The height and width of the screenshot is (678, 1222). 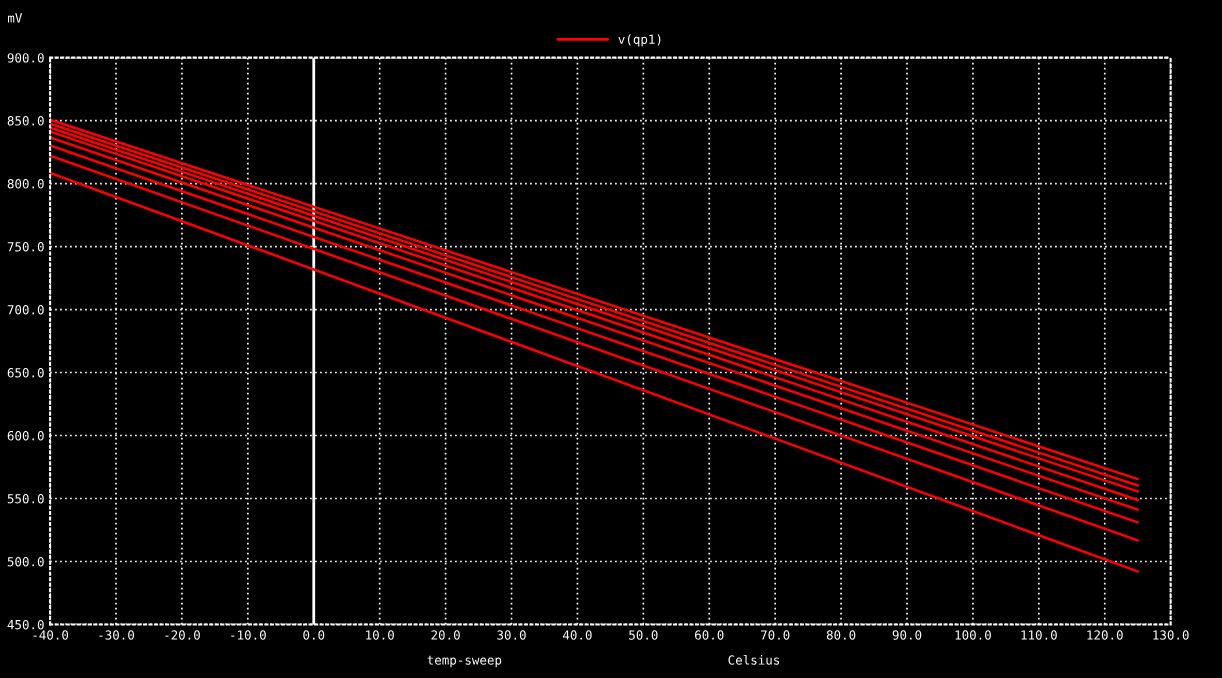 I want to click on x-axis-title: Celsius, so click(x=754, y=659).